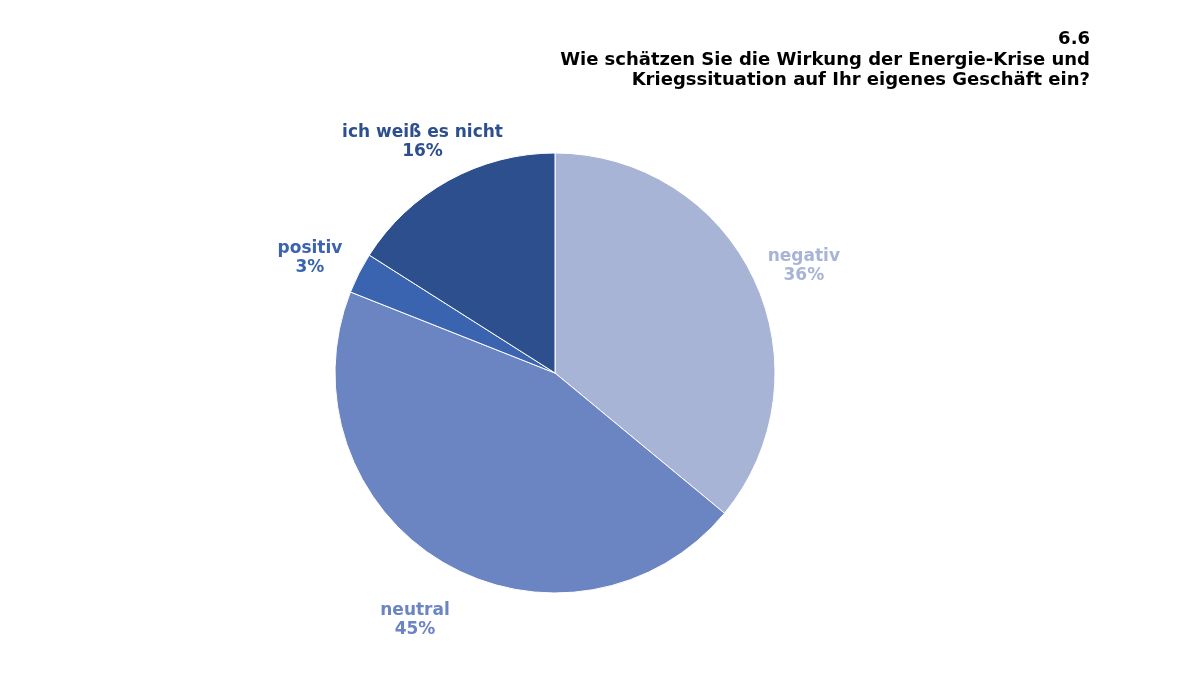  I want to click on slice-label: ich weiß es nicht, so click(422, 131).